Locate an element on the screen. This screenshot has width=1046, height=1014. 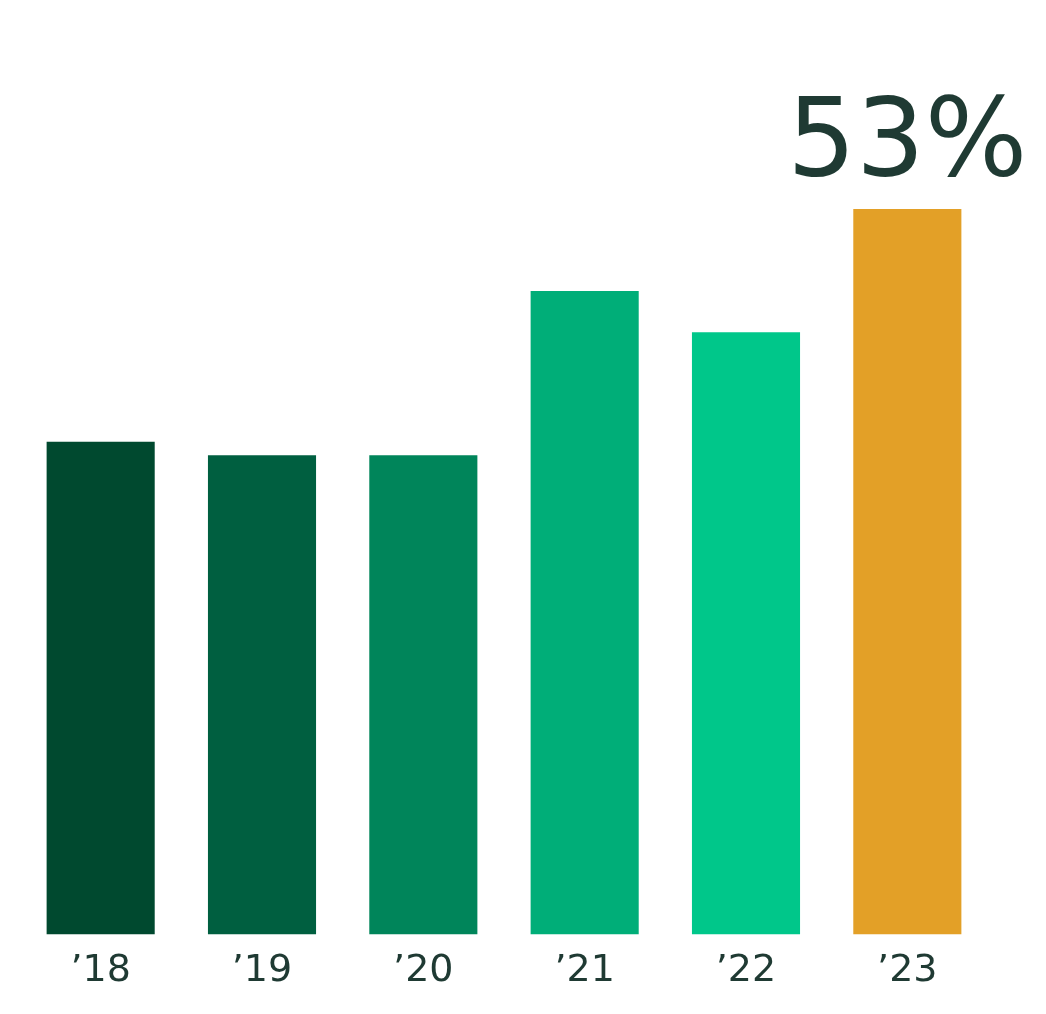
x-tick-label: ’23 is located at coordinates (907, 968).